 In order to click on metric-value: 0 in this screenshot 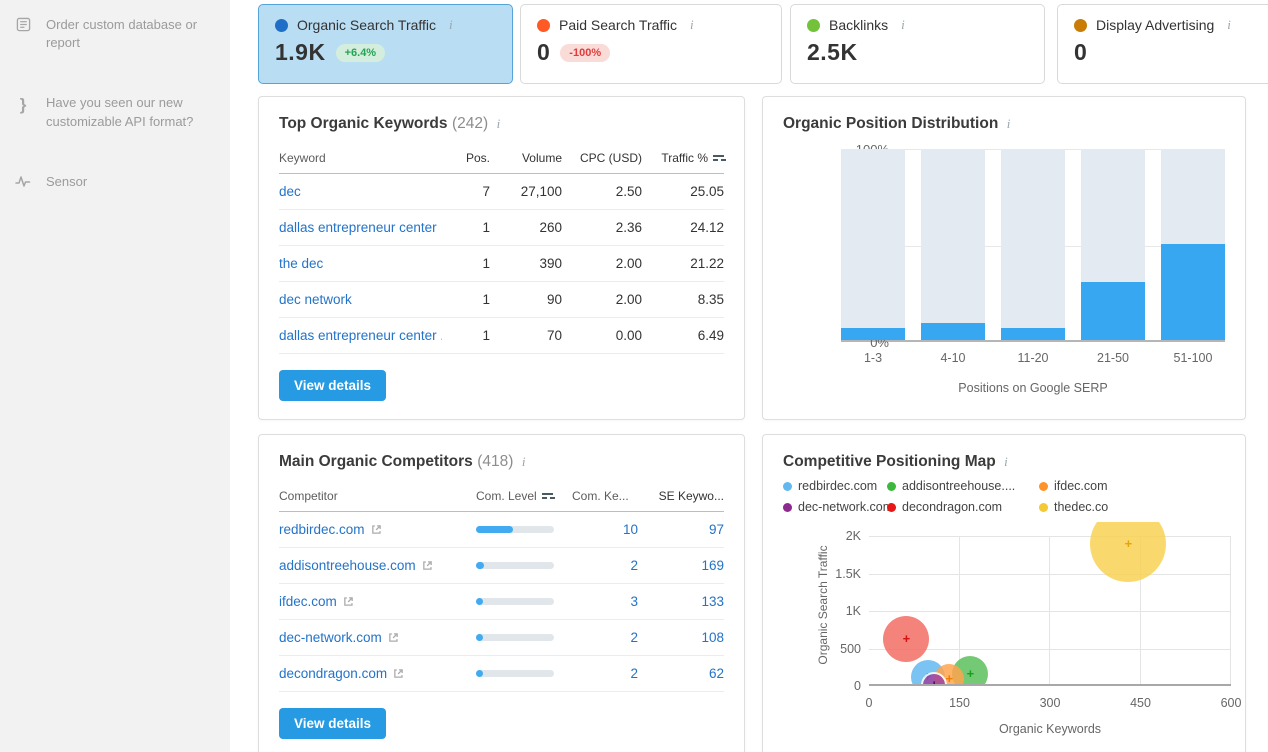, I will do `click(544, 52)`.